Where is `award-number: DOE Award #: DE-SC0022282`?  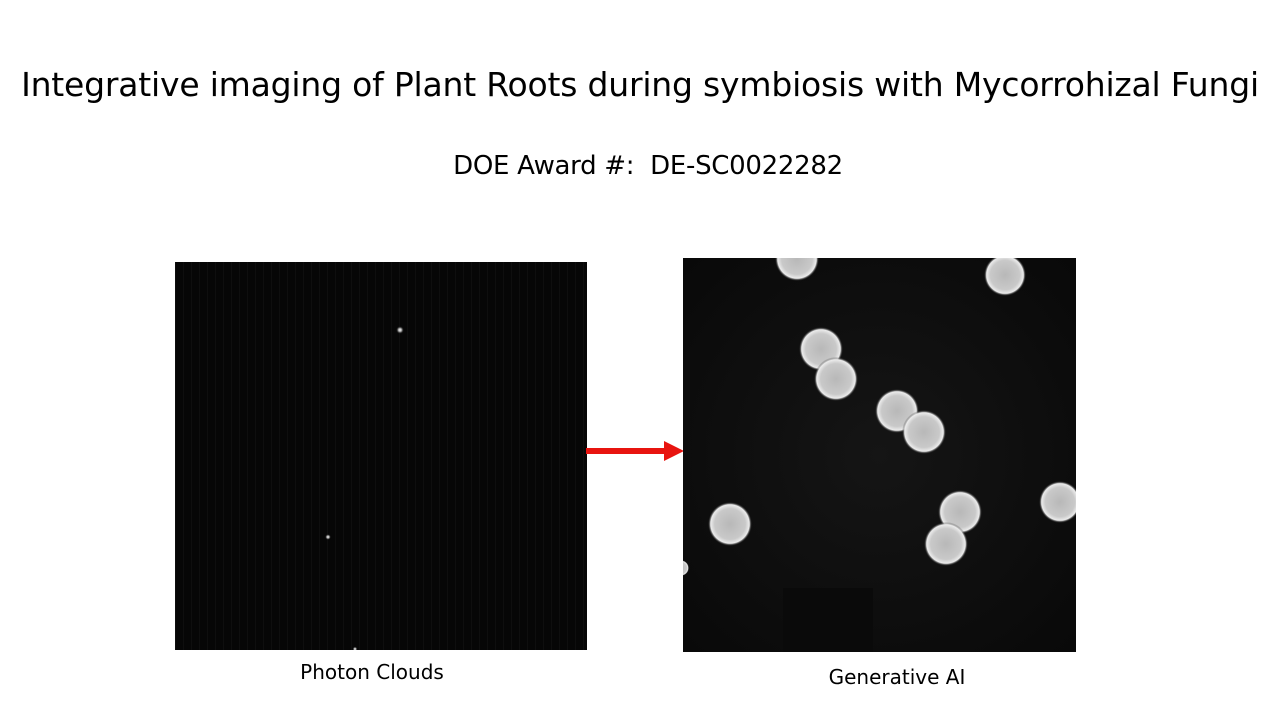
award-number: DOE Award #: DE-SC0022282 is located at coordinates (648, 166).